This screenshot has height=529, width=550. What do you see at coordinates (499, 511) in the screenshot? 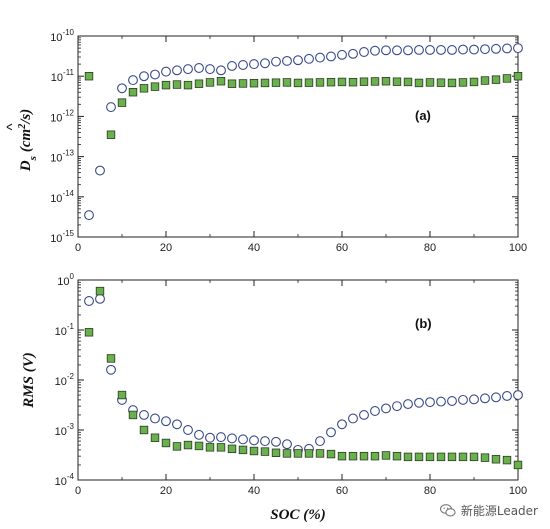
I see `watermark-text: 新能源Leader` at bounding box center [499, 511].